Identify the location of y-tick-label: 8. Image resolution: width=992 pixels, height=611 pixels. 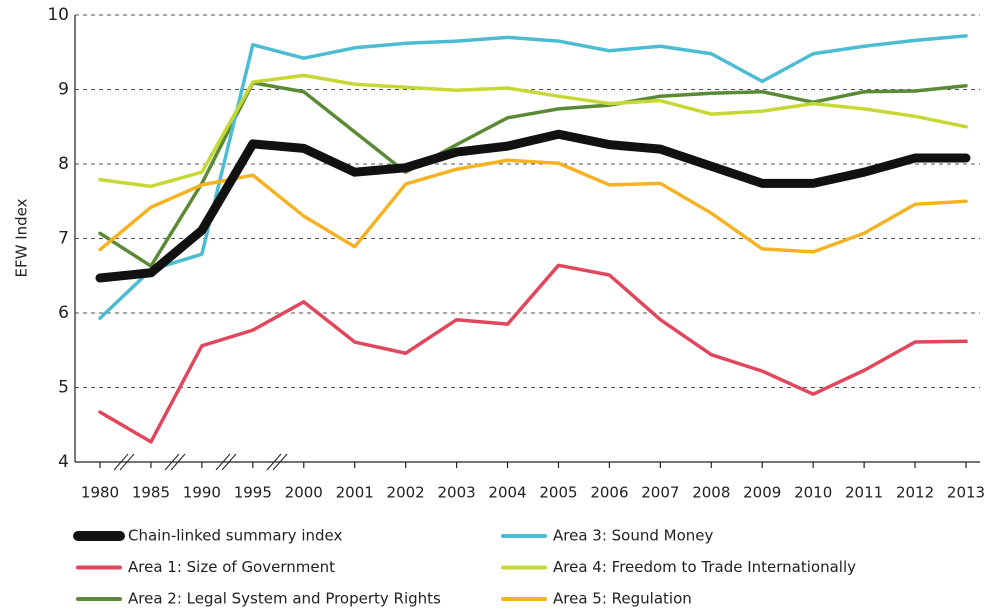
(63, 164).